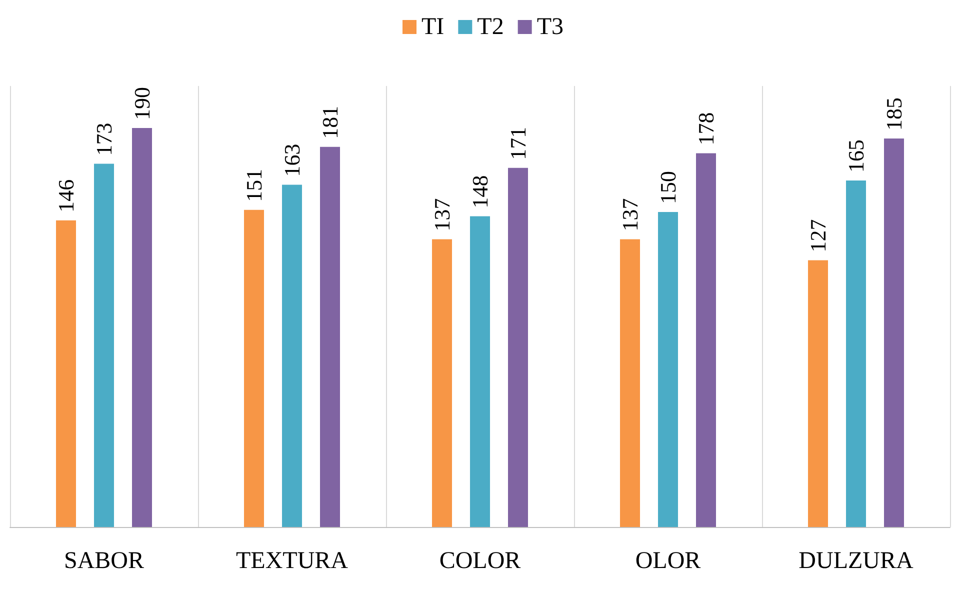  I want to click on data-label: 173, so click(104, 139).